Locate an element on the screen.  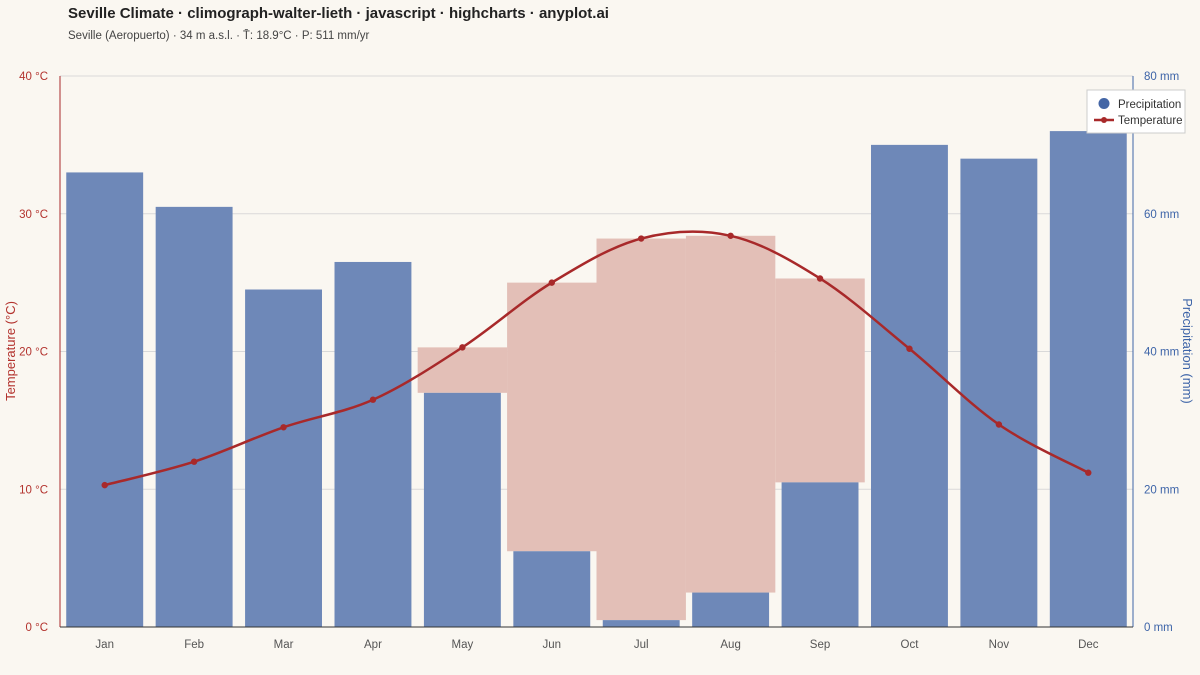
x-tick-label: Dec is located at coordinates (1088, 645).